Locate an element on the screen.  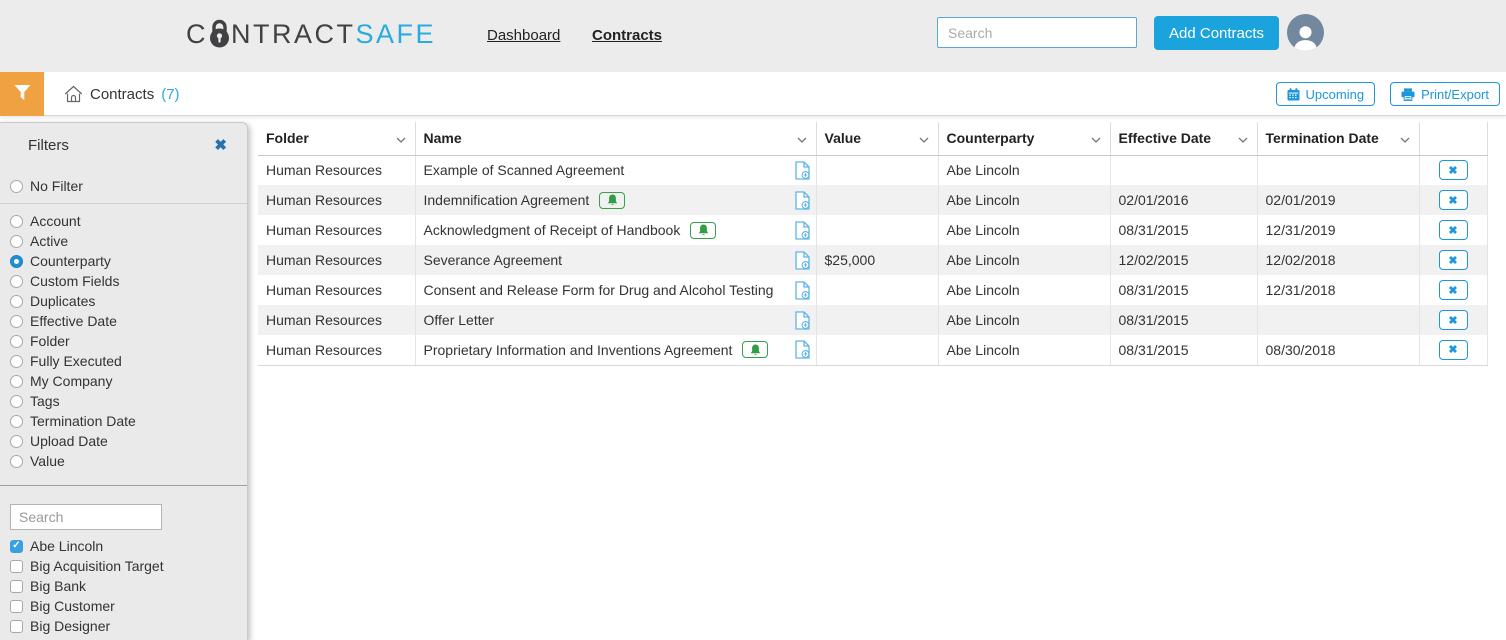
filter-option-effective-date: Effective Date is located at coordinates (123, 321).